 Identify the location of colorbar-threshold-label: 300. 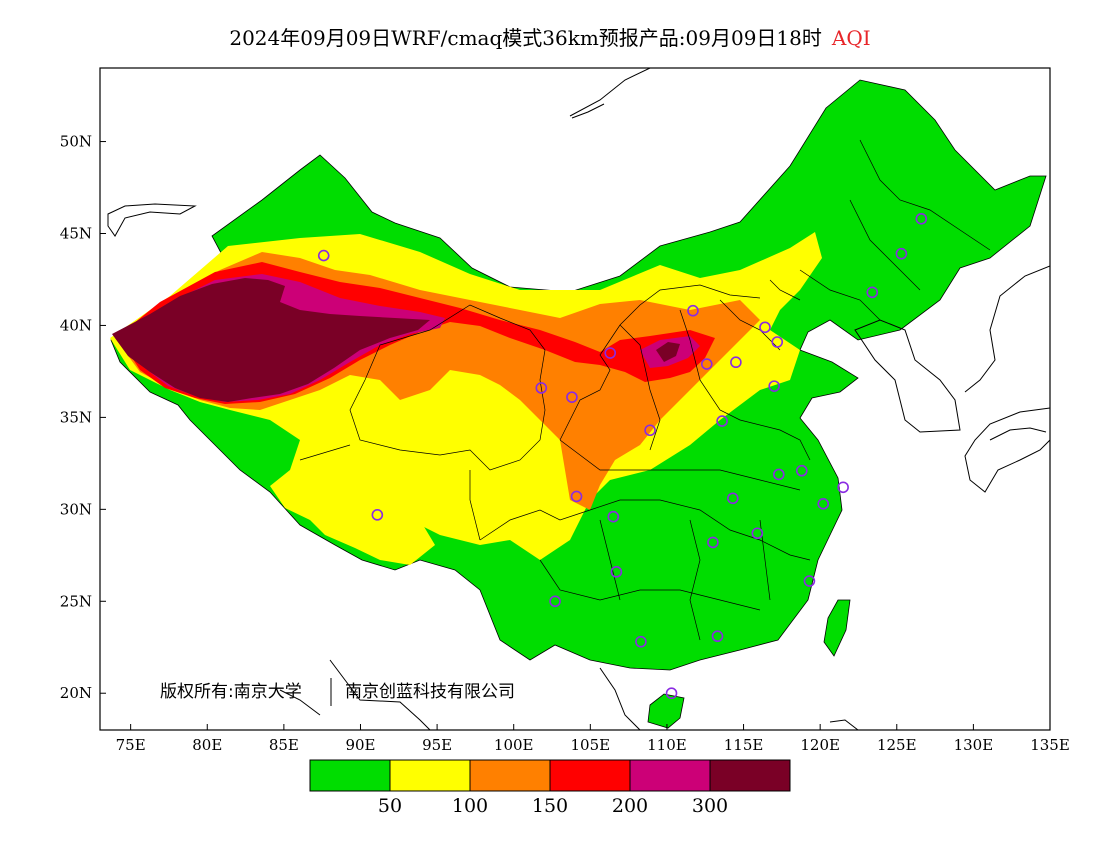
(710, 806).